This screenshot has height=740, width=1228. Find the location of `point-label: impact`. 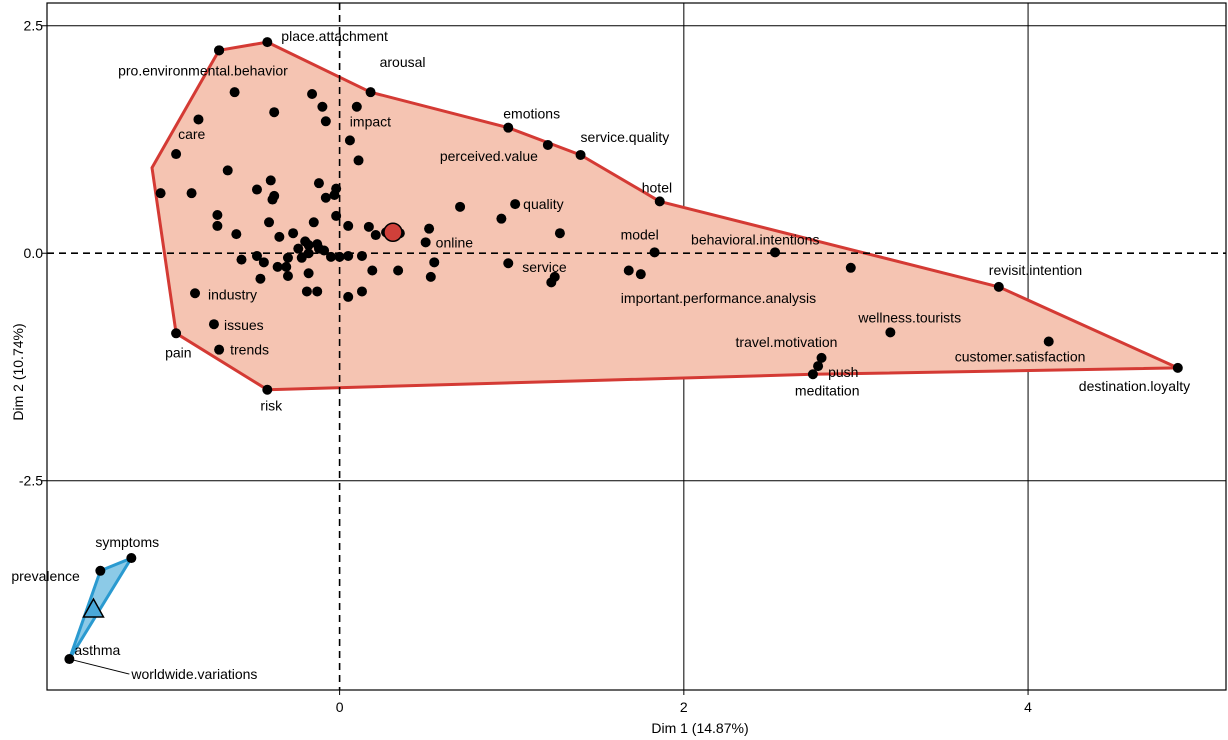

point-label: impact is located at coordinates (370, 122).